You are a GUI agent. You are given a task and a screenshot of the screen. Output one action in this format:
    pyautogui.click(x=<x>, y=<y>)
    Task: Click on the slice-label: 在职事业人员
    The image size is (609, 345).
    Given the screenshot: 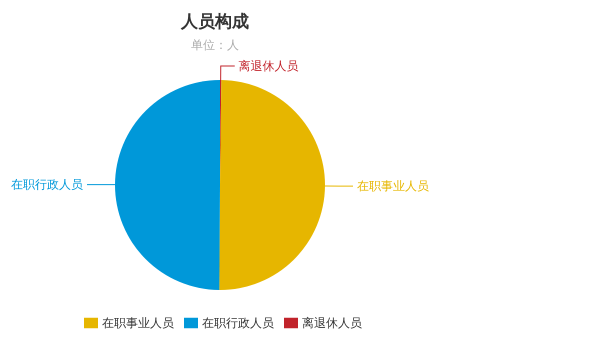 What is the action you would take?
    pyautogui.click(x=392, y=186)
    